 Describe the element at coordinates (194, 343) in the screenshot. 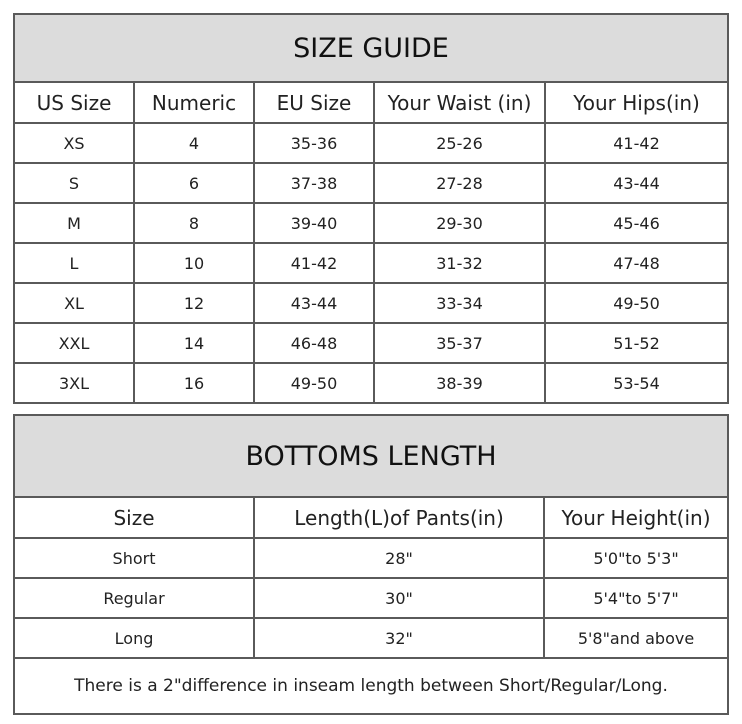

I see `table-cell: 14` at that location.